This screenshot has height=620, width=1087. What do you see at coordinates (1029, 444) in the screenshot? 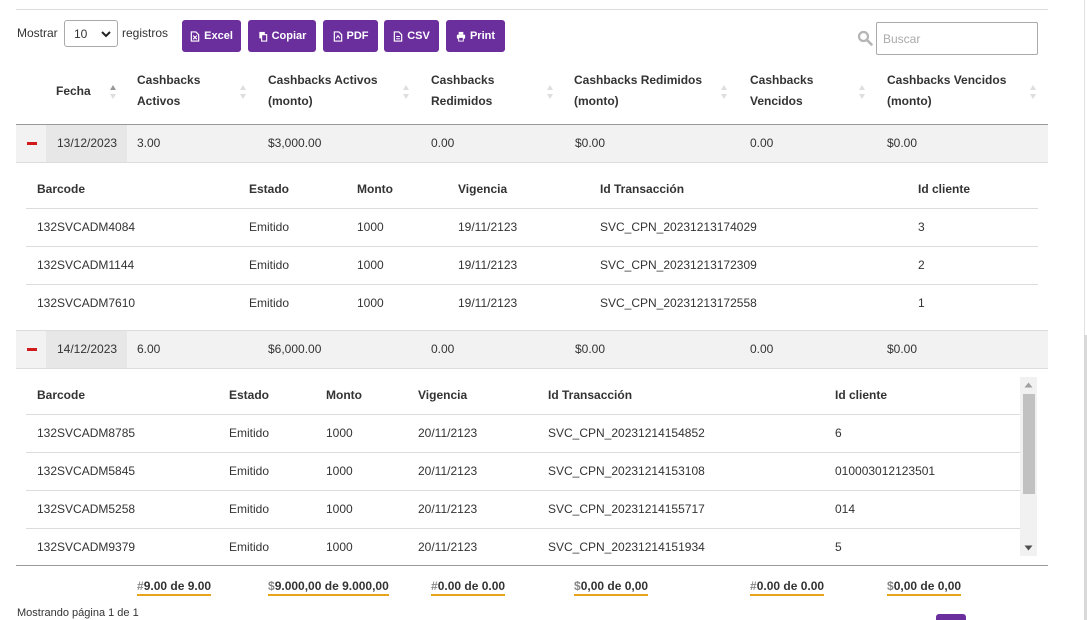
I see `child-scrollbar-thumb` at bounding box center [1029, 444].